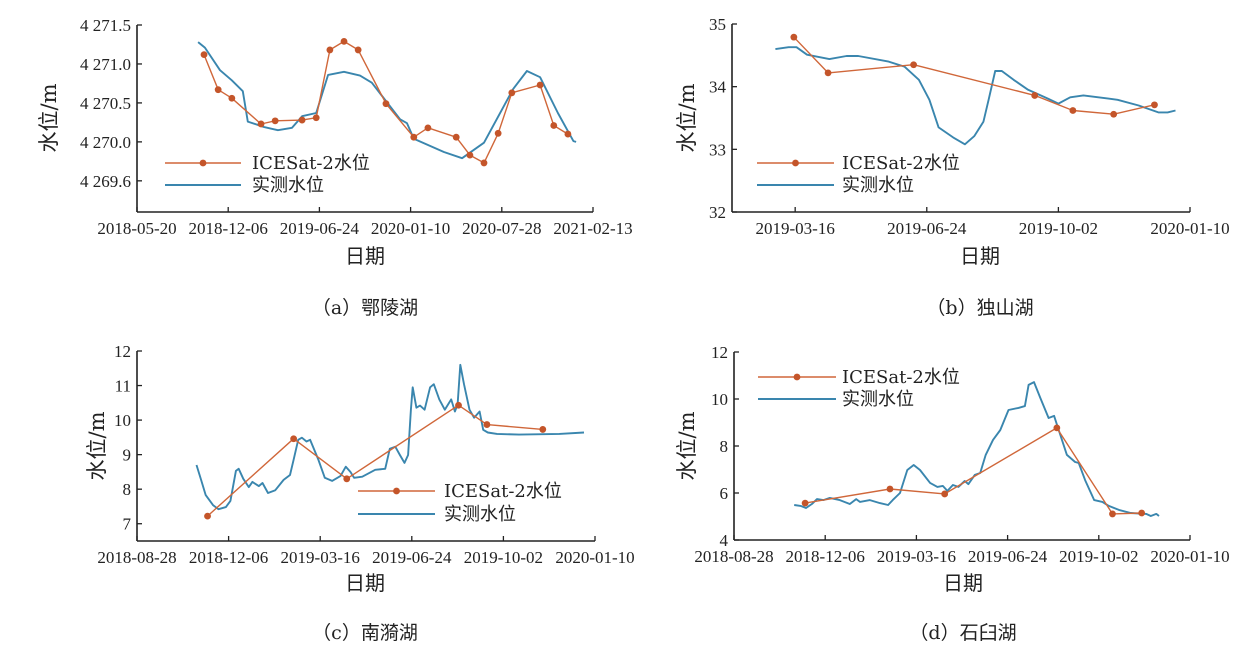 This screenshot has height=652, width=1239. What do you see at coordinates (136, 228) in the screenshot?
I see `x-tick-label-a: 2018-05-20` at bounding box center [136, 228].